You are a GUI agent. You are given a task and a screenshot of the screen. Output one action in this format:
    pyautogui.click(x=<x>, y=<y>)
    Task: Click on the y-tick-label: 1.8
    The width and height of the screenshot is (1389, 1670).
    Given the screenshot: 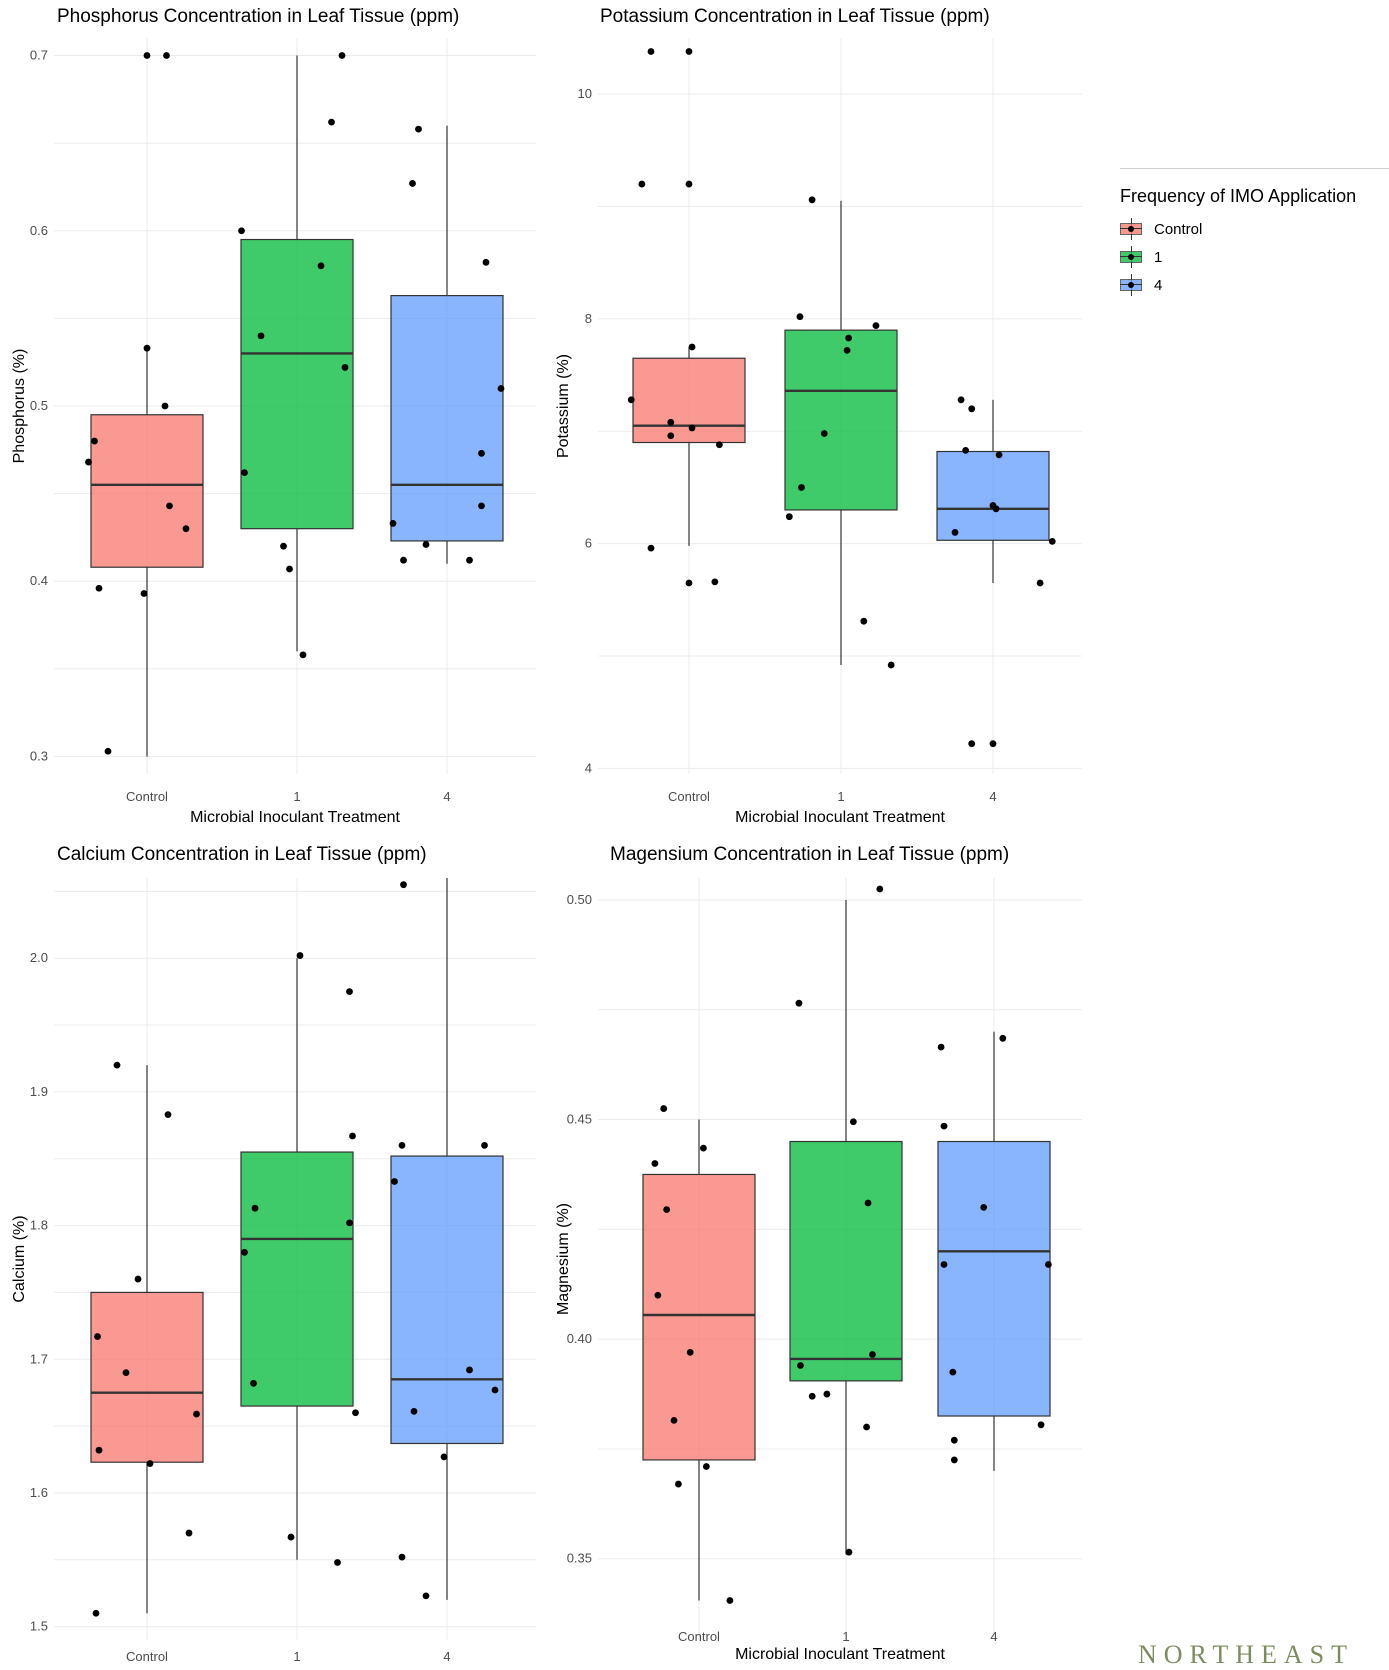 What is the action you would take?
    pyautogui.click(x=39, y=1225)
    